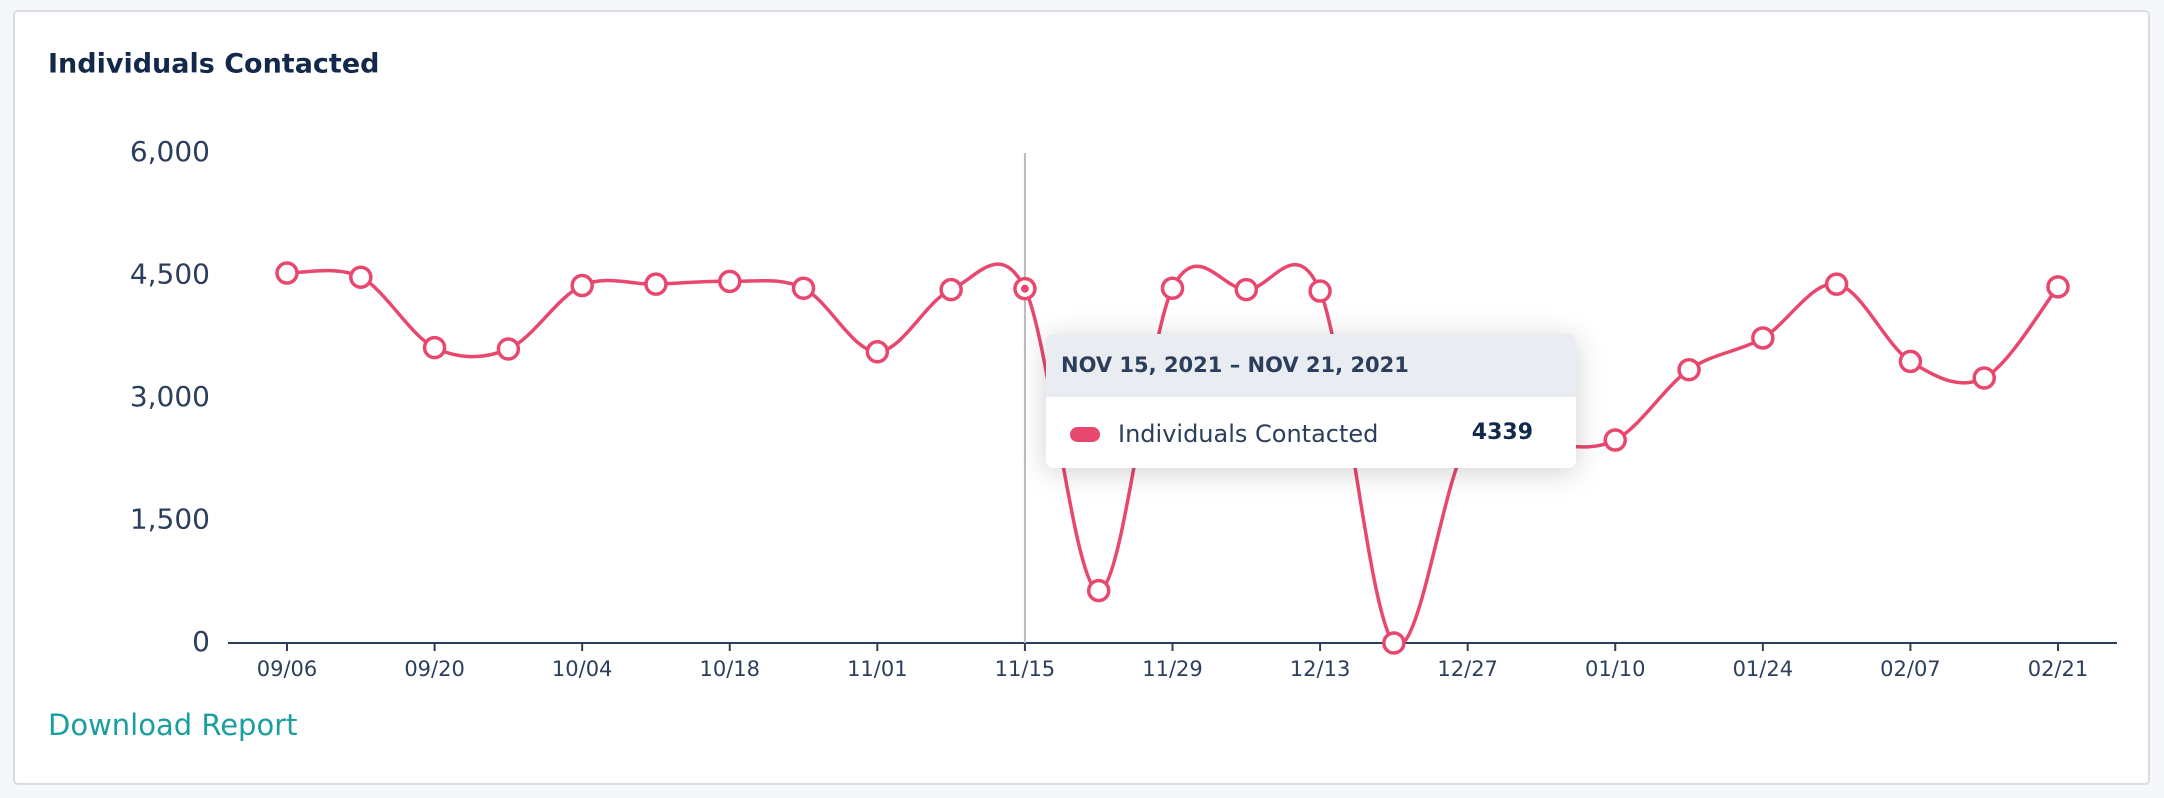 This screenshot has height=798, width=2164. I want to click on download-link: Download Report, so click(173, 725).